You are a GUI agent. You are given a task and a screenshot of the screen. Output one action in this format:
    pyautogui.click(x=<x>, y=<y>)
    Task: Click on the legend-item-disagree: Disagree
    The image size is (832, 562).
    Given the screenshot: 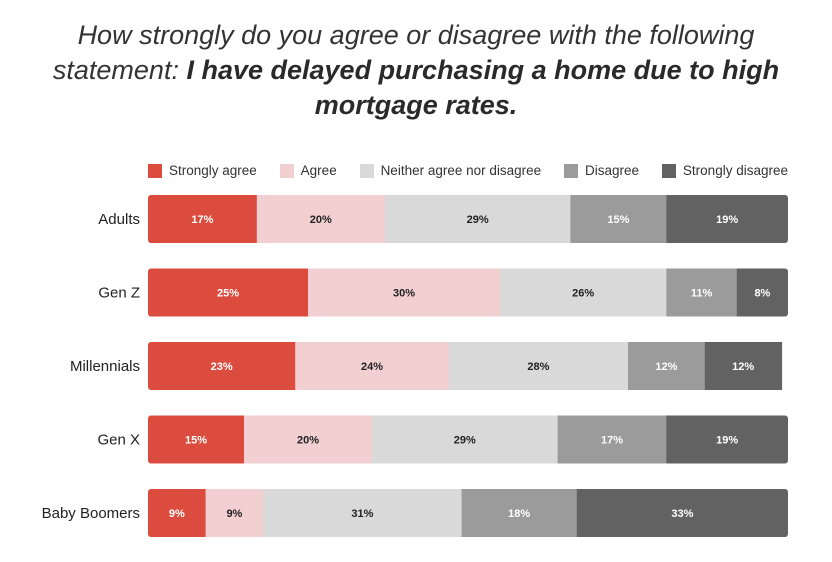 What is the action you would take?
    pyautogui.click(x=601, y=170)
    